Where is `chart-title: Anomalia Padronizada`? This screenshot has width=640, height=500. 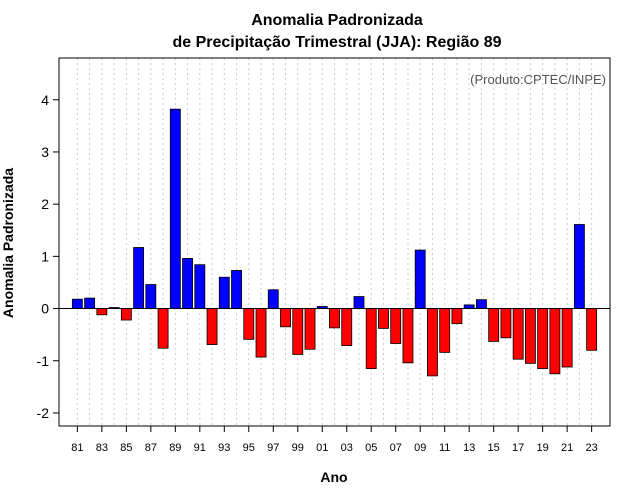
chart-title: Anomalia Padronizada is located at coordinates (337, 20).